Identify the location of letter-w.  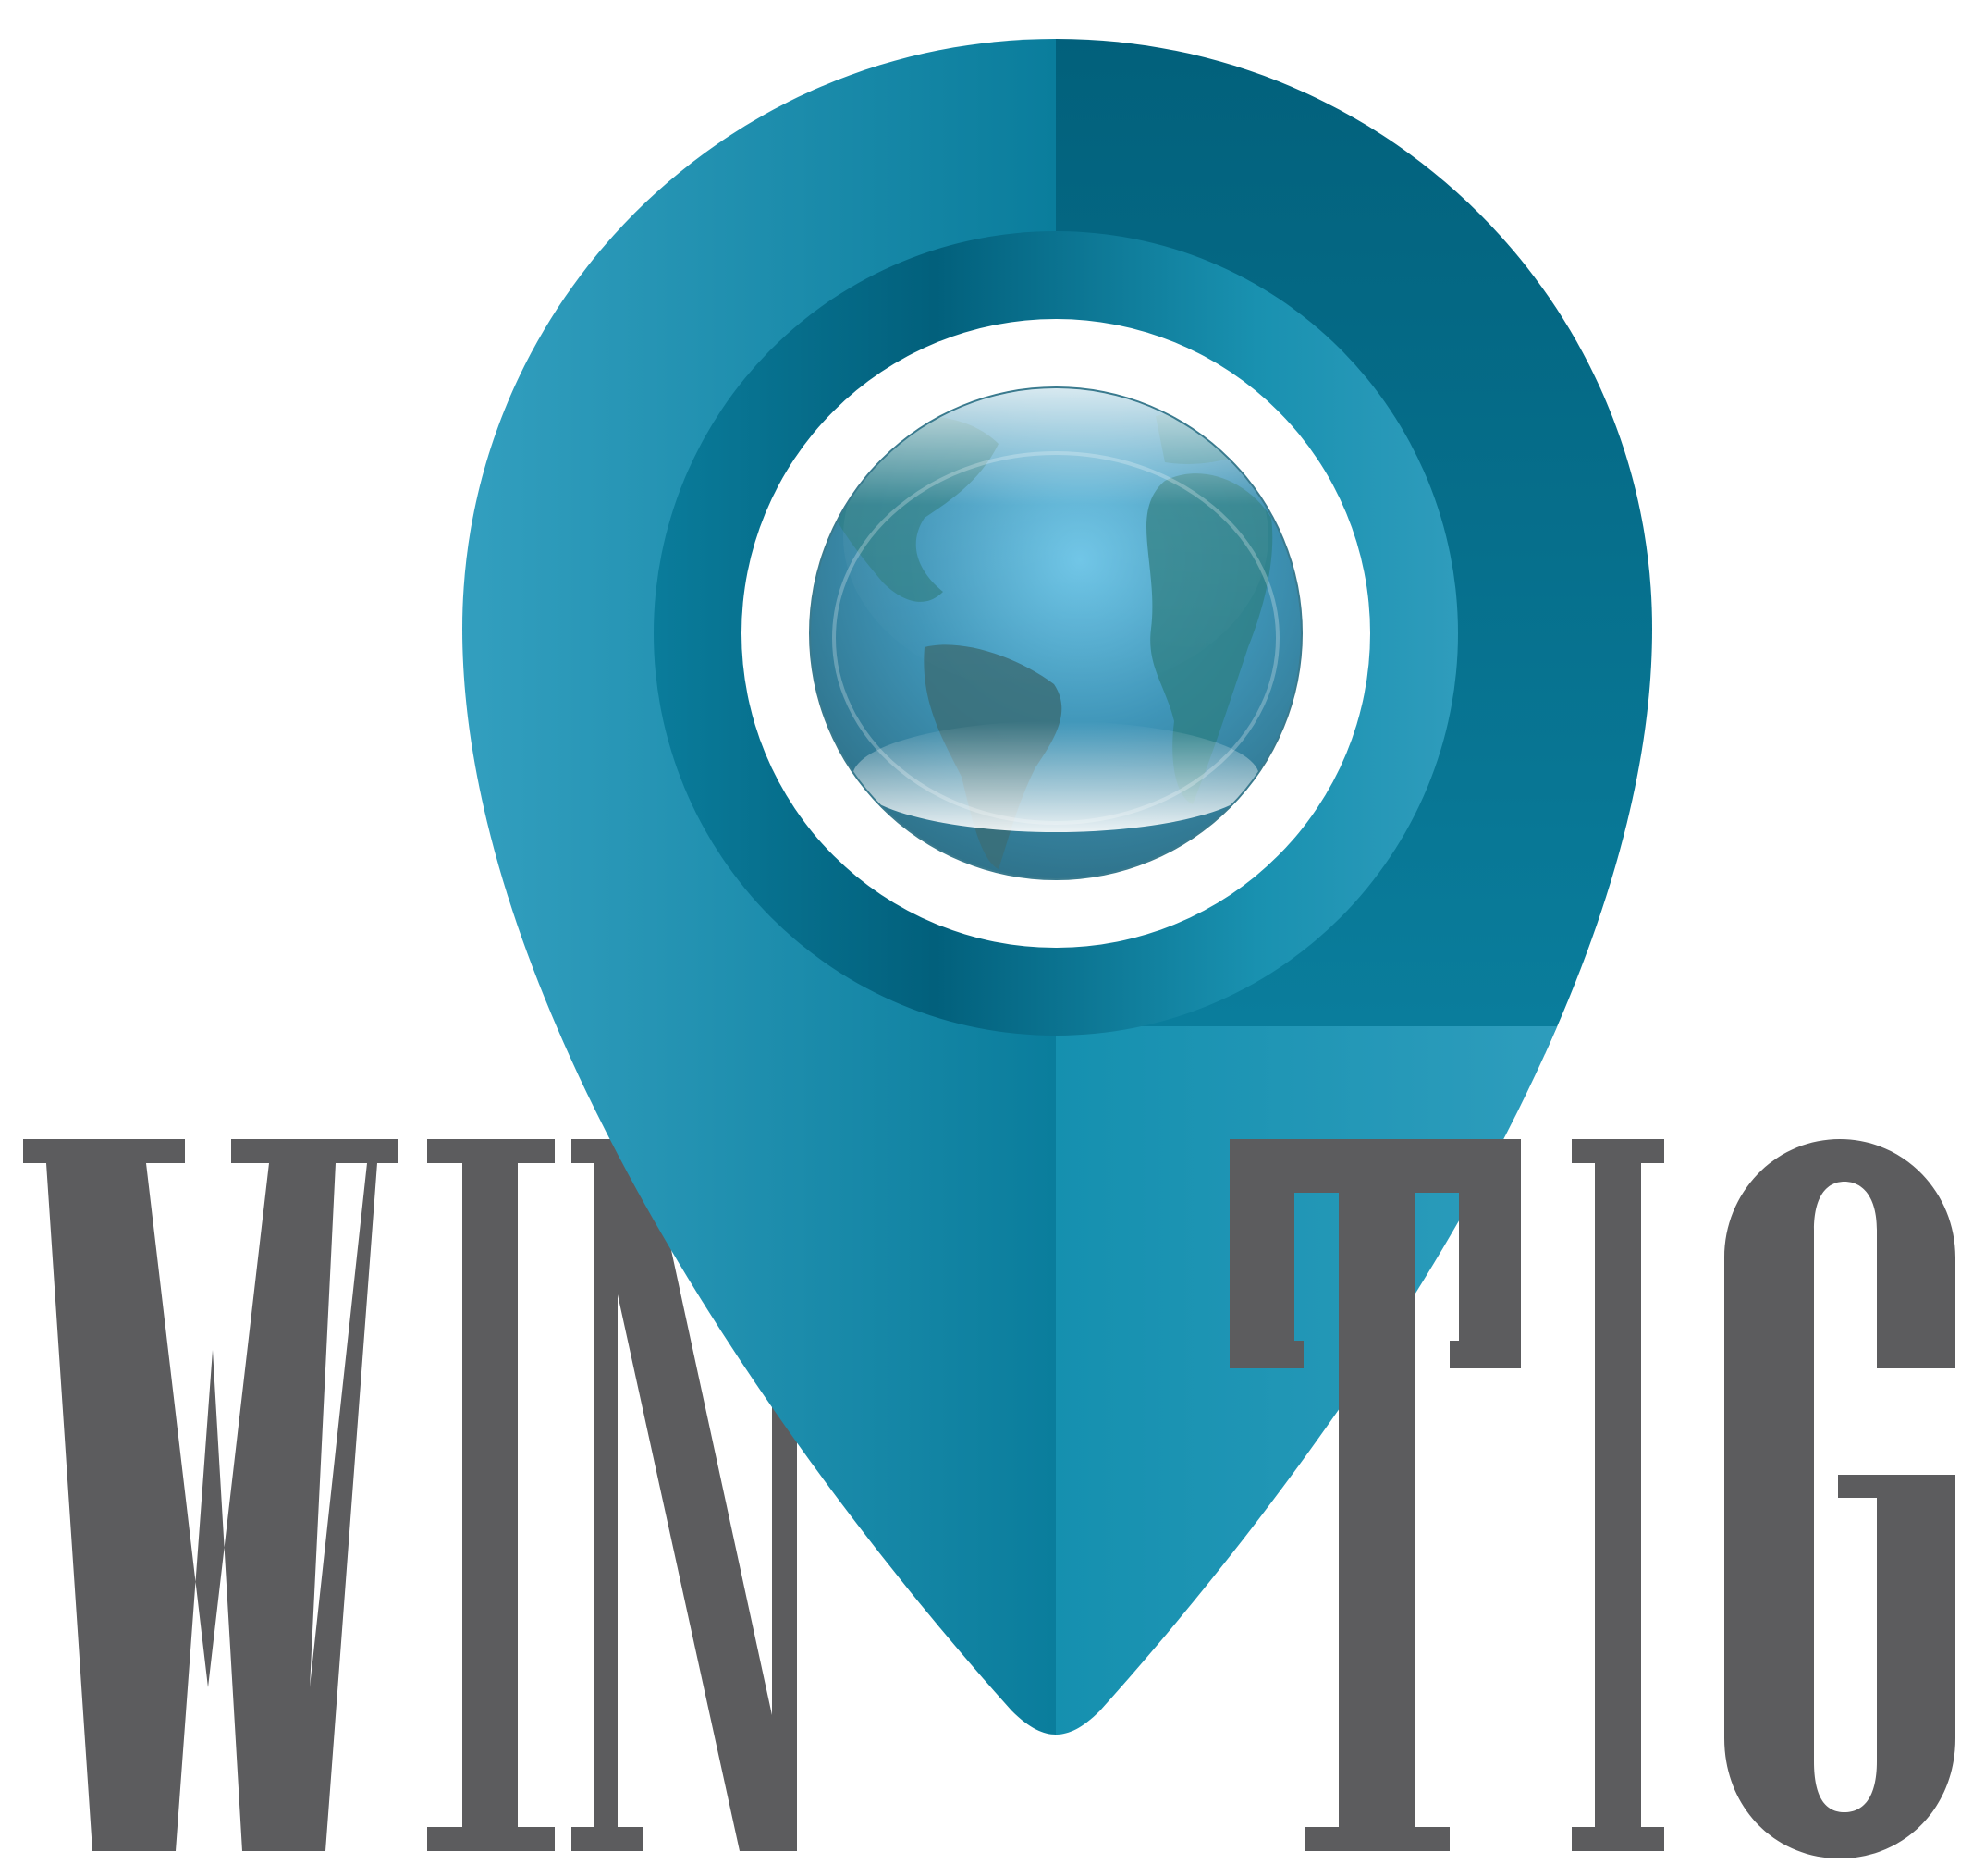
(211, 1495).